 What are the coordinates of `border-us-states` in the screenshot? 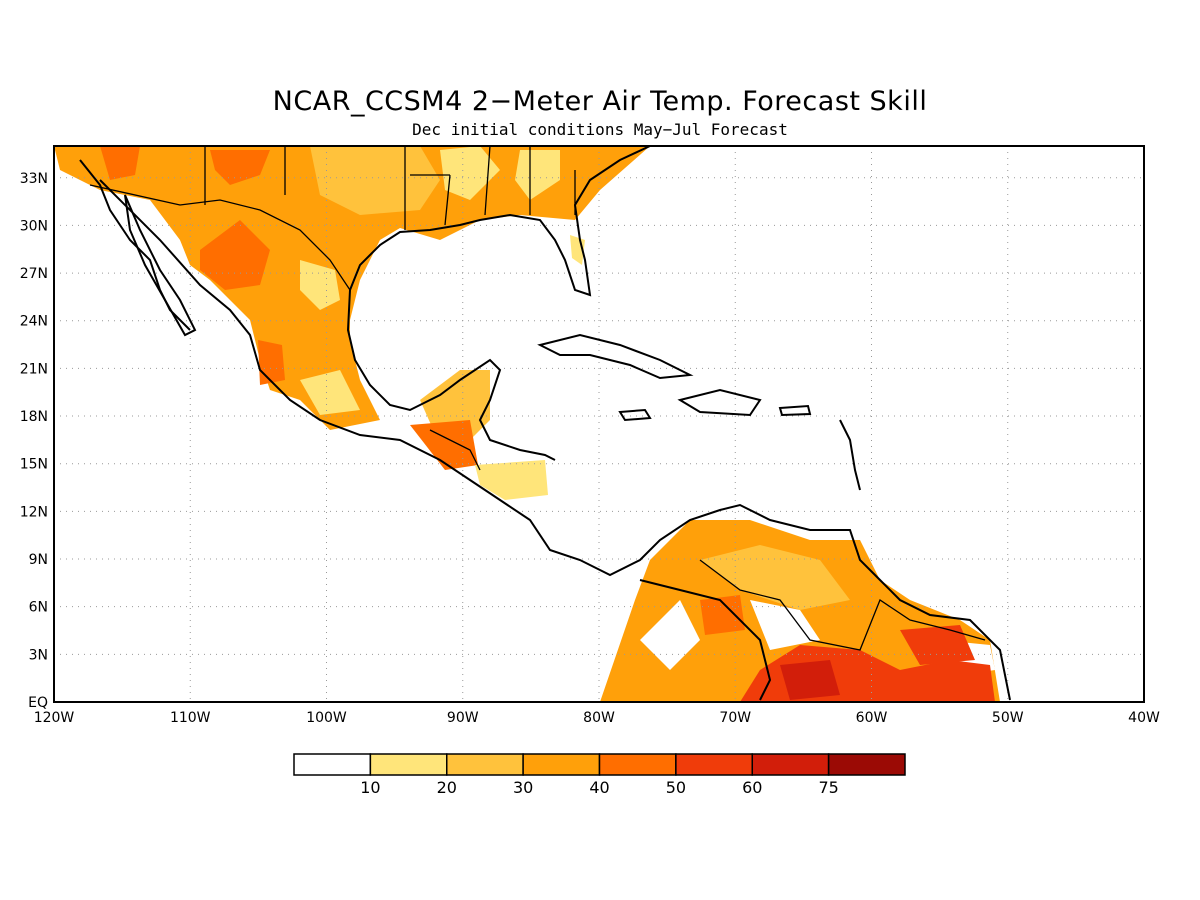 It's located at (390, 188).